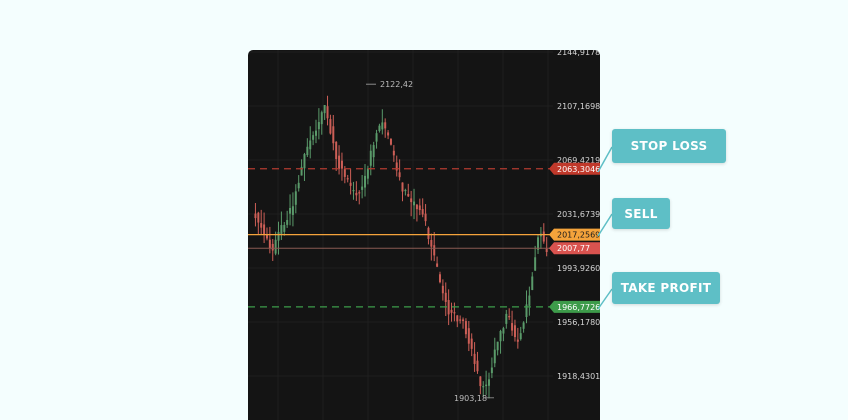 The height and width of the screenshot is (420, 848). What do you see at coordinates (669, 146) in the screenshot?
I see `stop-loss-callout: STOP LOSS` at bounding box center [669, 146].